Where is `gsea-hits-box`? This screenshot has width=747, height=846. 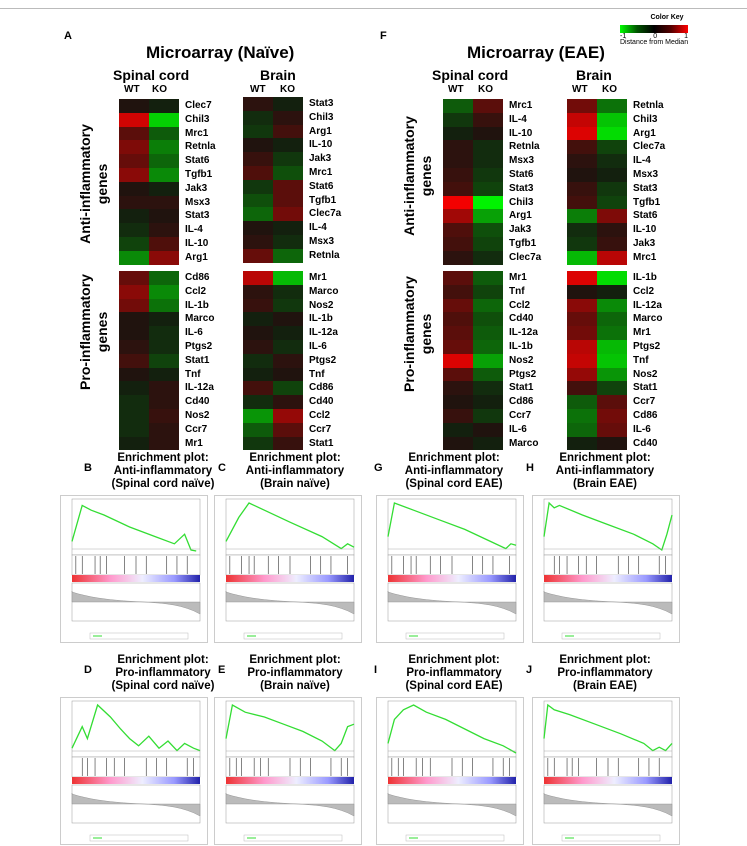
gsea-hits-box is located at coordinates (136, 767).